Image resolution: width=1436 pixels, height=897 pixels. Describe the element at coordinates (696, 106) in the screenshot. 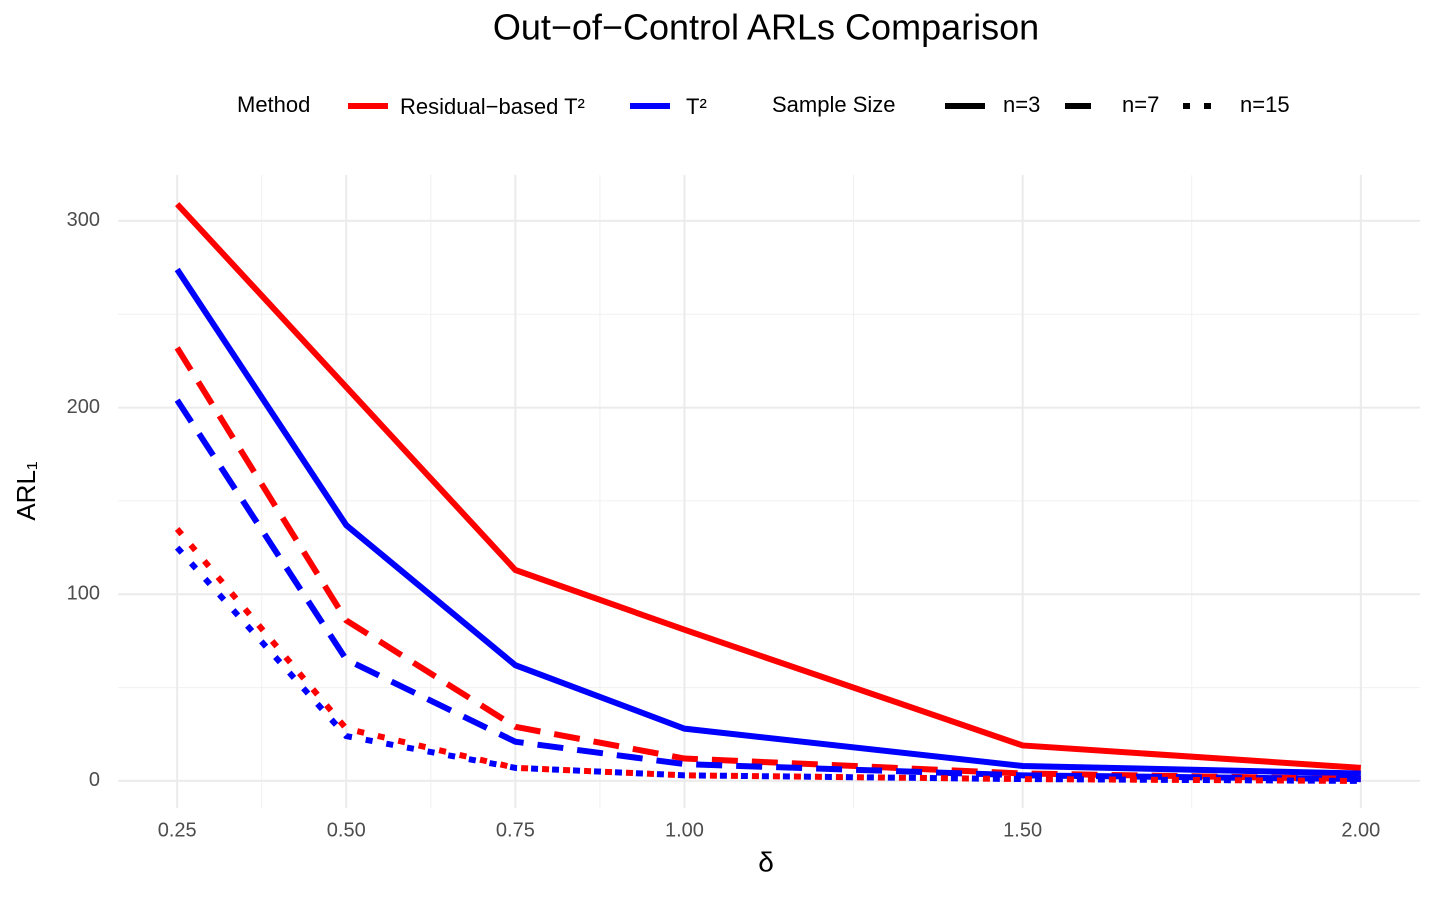

I see `legend-label: T²` at that location.